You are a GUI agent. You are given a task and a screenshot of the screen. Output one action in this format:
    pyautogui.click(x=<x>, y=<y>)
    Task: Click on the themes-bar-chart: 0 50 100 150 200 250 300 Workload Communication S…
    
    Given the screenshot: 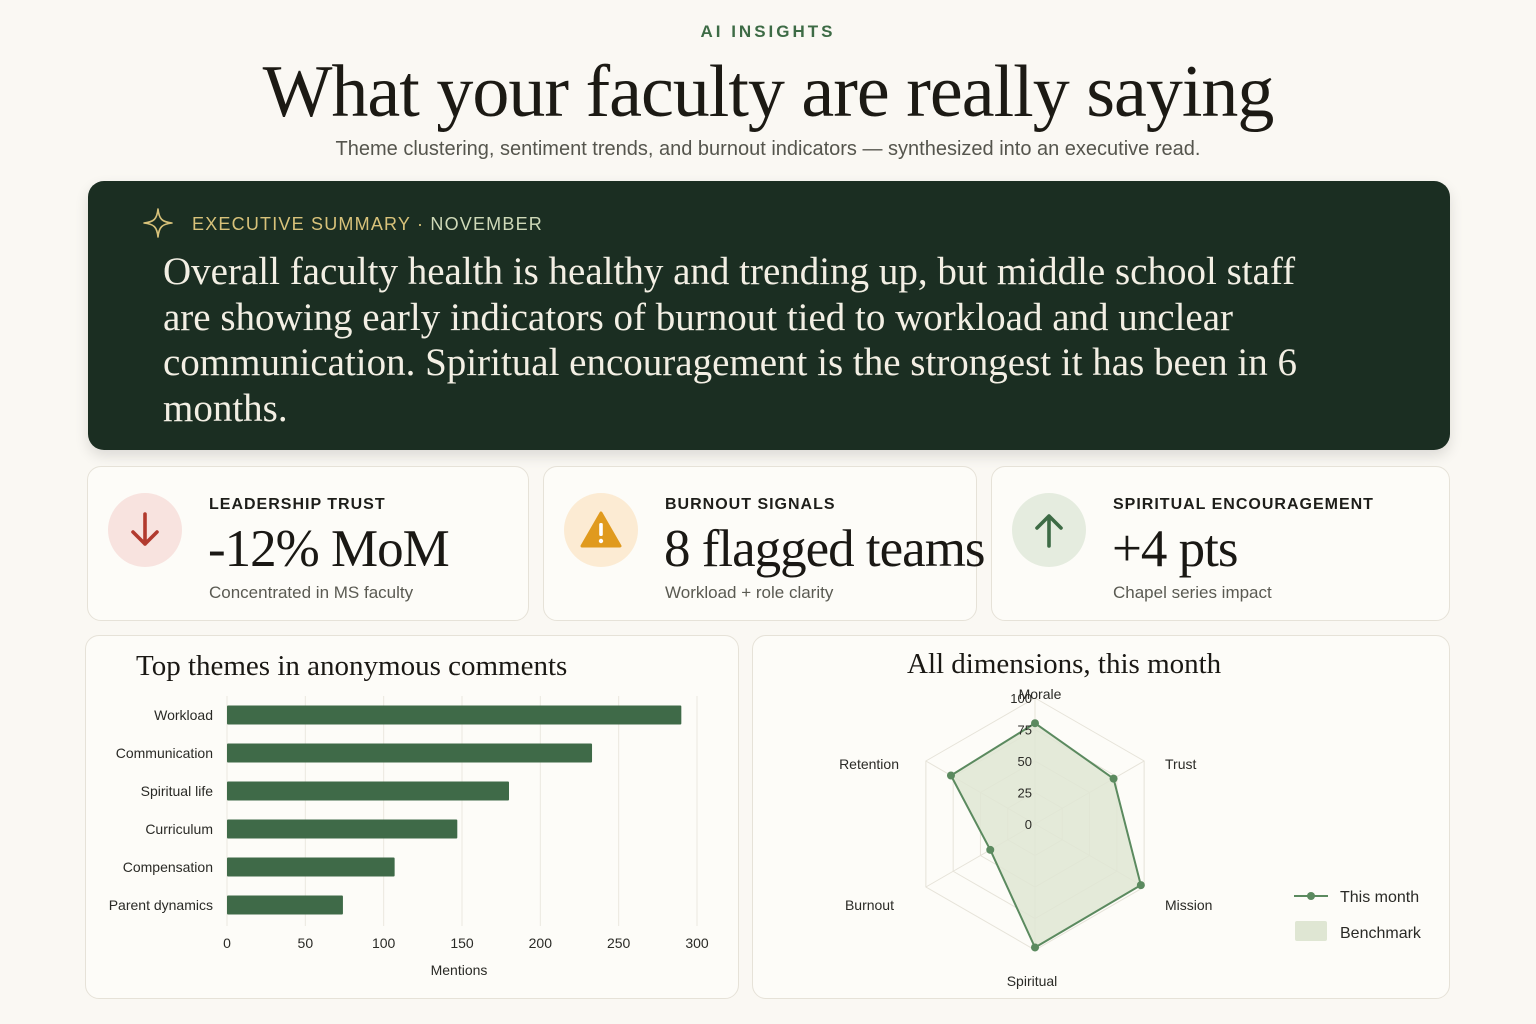 What is the action you would take?
    pyautogui.click(x=409, y=837)
    